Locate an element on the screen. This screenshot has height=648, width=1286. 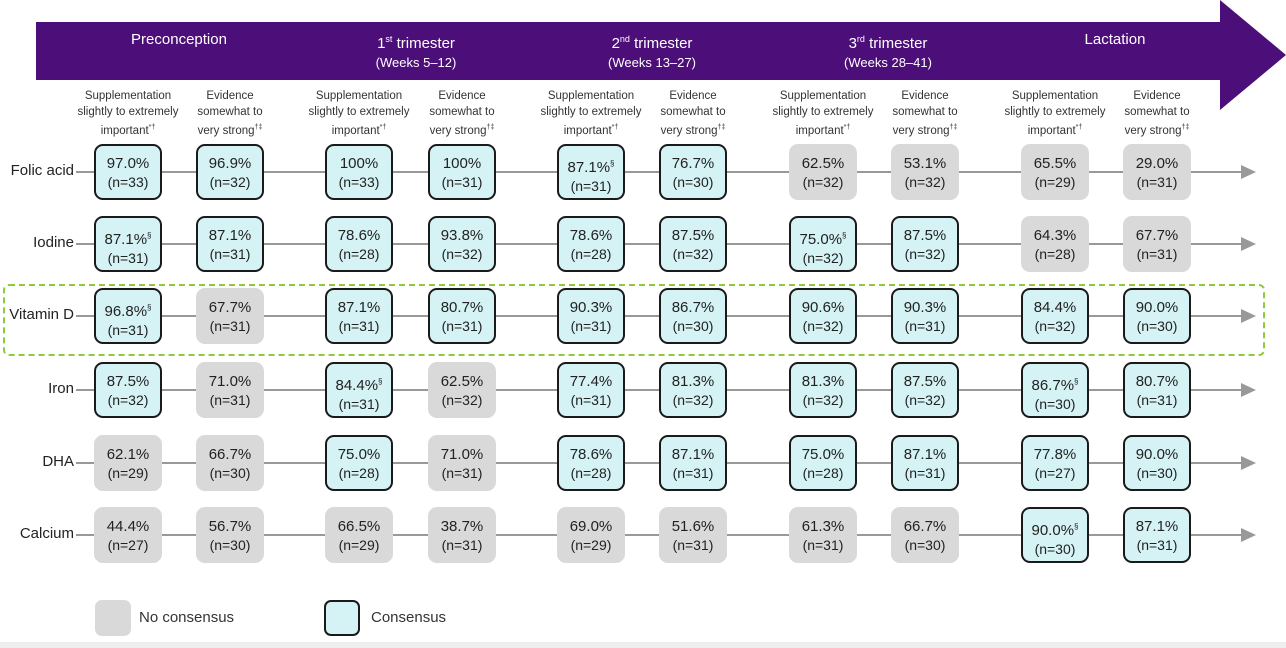
cell-percent: 87.1%§ is located at coordinates (128, 239).